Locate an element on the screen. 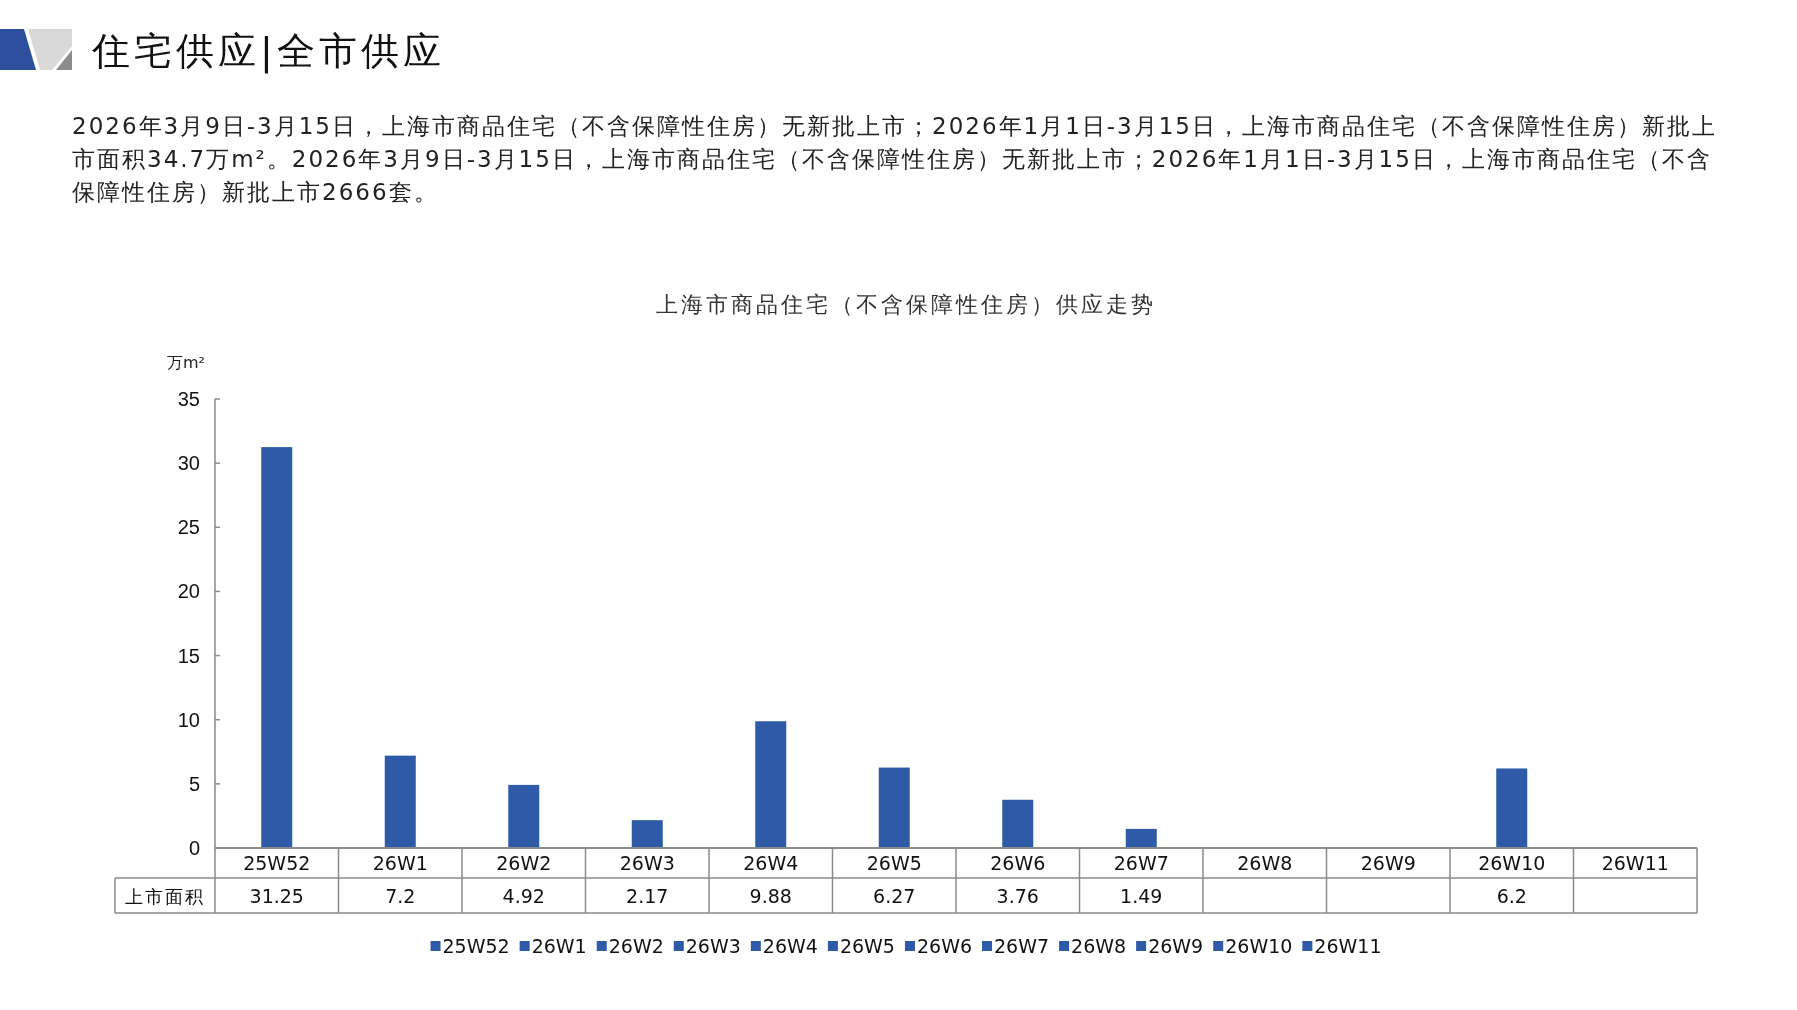 The height and width of the screenshot is (1010, 1797). data-label: 7.2 is located at coordinates (400, 896).